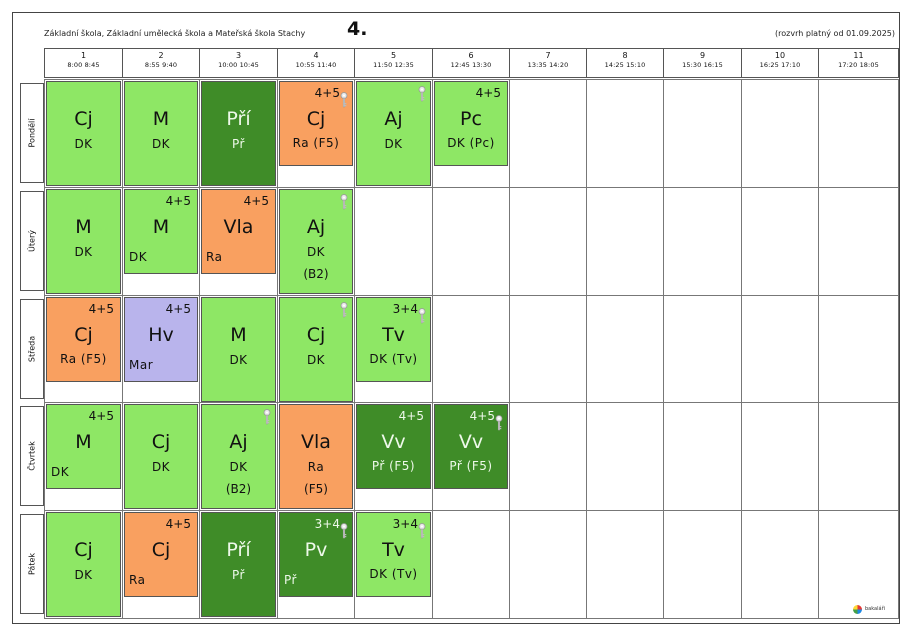  I want to click on lesson-room: (F5), so click(316, 489).